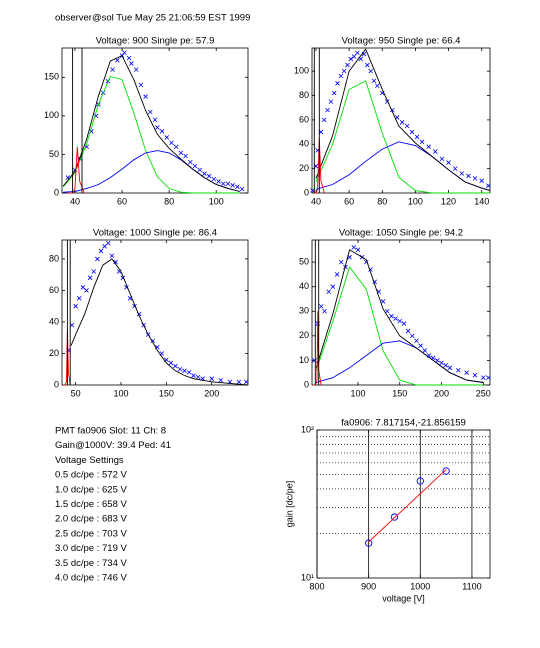 The width and height of the screenshot is (540, 648). I want to click on chart-title: Voltage: 1050 Single pe: 94.2, so click(401, 233).